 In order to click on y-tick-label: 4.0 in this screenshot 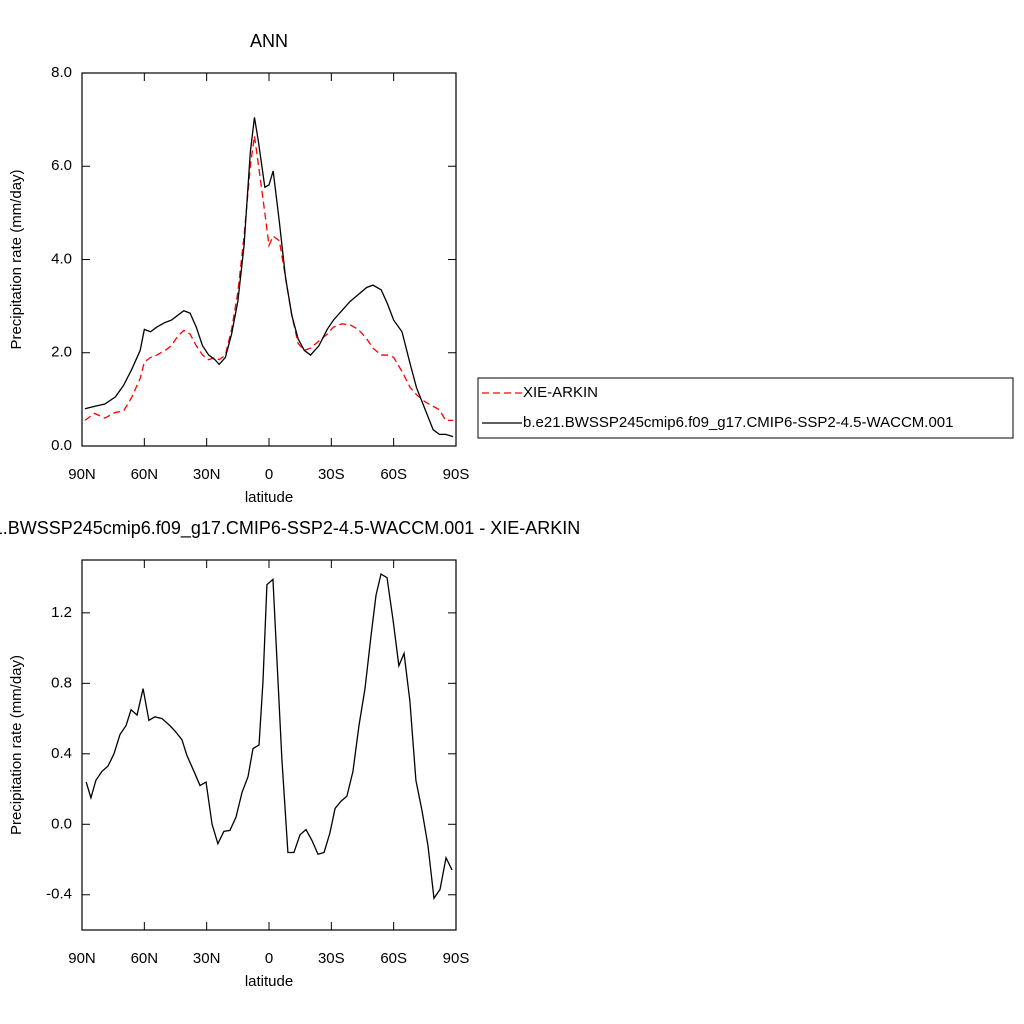, I will do `click(61, 258)`.